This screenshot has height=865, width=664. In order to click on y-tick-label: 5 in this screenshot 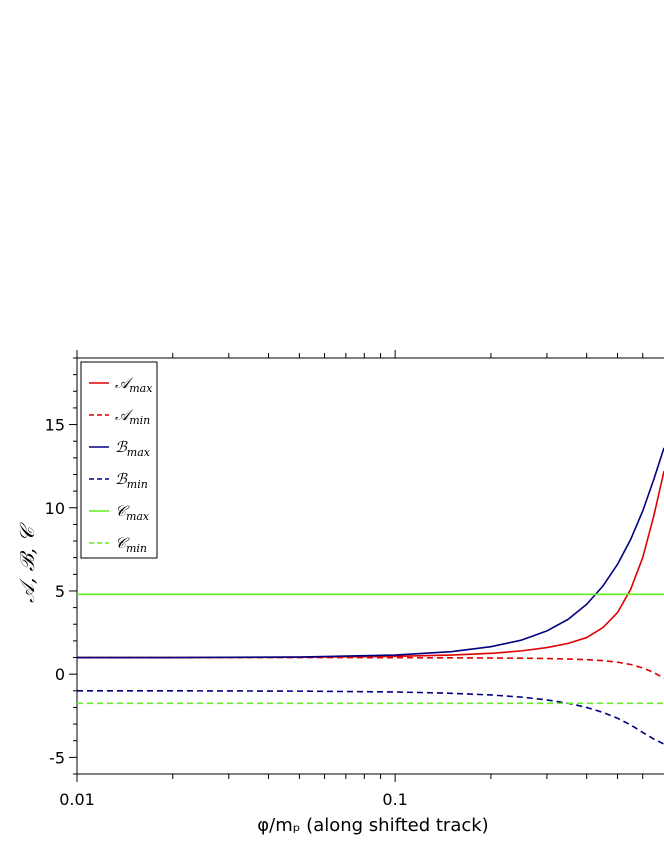, I will do `click(60, 591)`.